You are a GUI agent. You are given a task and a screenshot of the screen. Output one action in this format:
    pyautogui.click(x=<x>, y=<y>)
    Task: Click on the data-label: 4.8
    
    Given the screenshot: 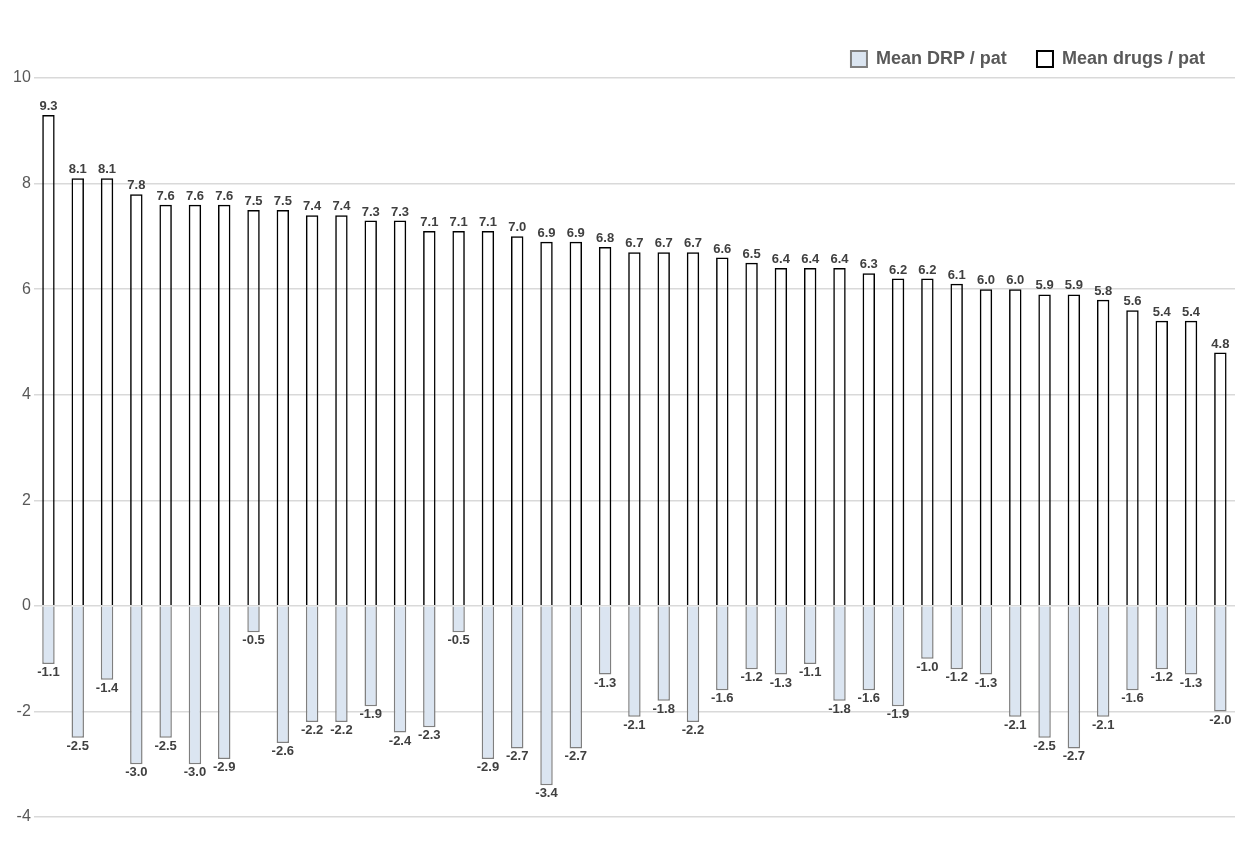 What is the action you would take?
    pyautogui.click(x=1220, y=343)
    